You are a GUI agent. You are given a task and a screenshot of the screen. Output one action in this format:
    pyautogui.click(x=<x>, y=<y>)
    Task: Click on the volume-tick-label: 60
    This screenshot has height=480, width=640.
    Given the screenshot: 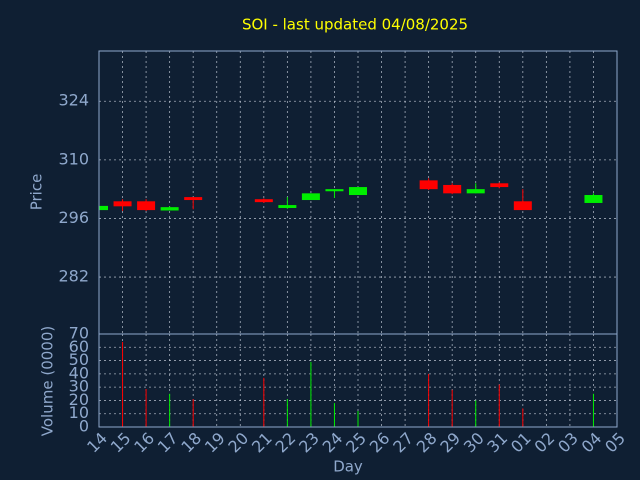 What is the action you would take?
    pyautogui.click(x=79, y=346)
    